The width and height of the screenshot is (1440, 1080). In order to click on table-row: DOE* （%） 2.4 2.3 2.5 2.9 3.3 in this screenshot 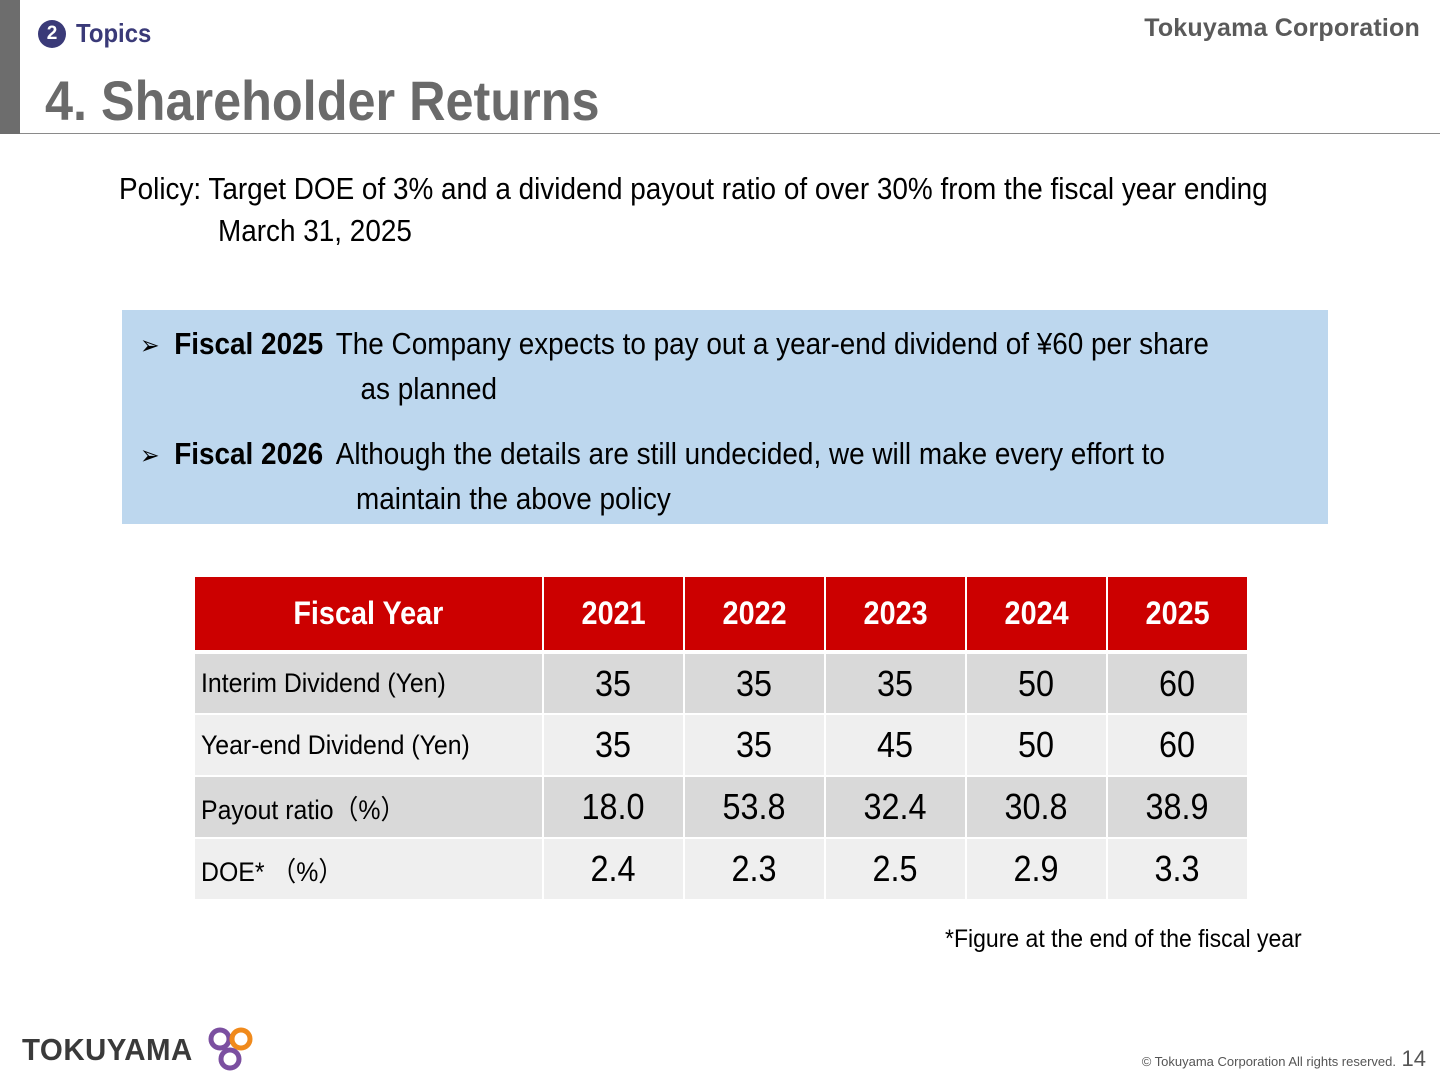, I will do `click(721, 869)`.